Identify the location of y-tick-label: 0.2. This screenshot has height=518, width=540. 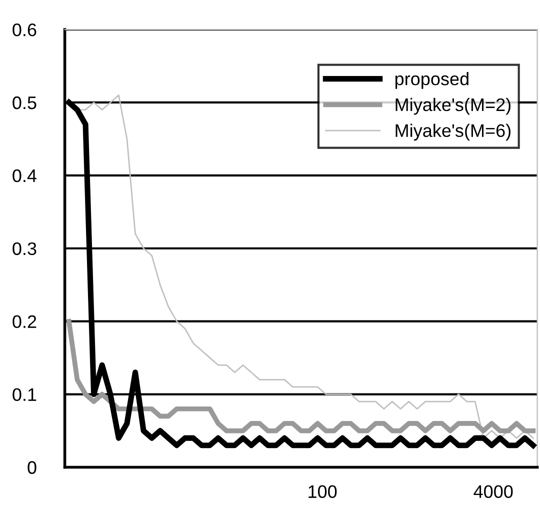
(24, 321).